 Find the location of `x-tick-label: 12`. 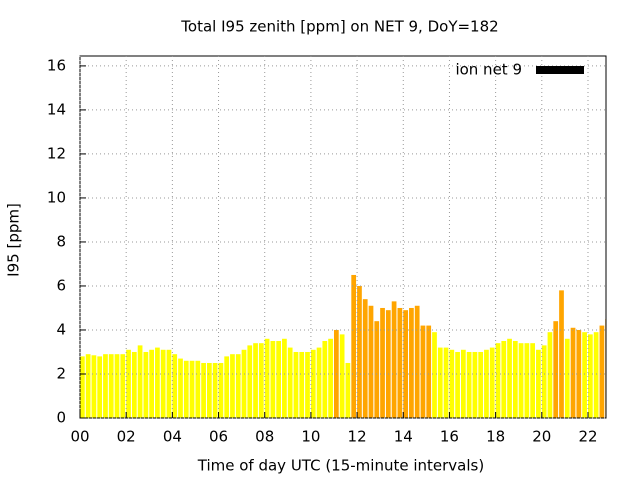

x-tick-label: 12 is located at coordinates (357, 437).